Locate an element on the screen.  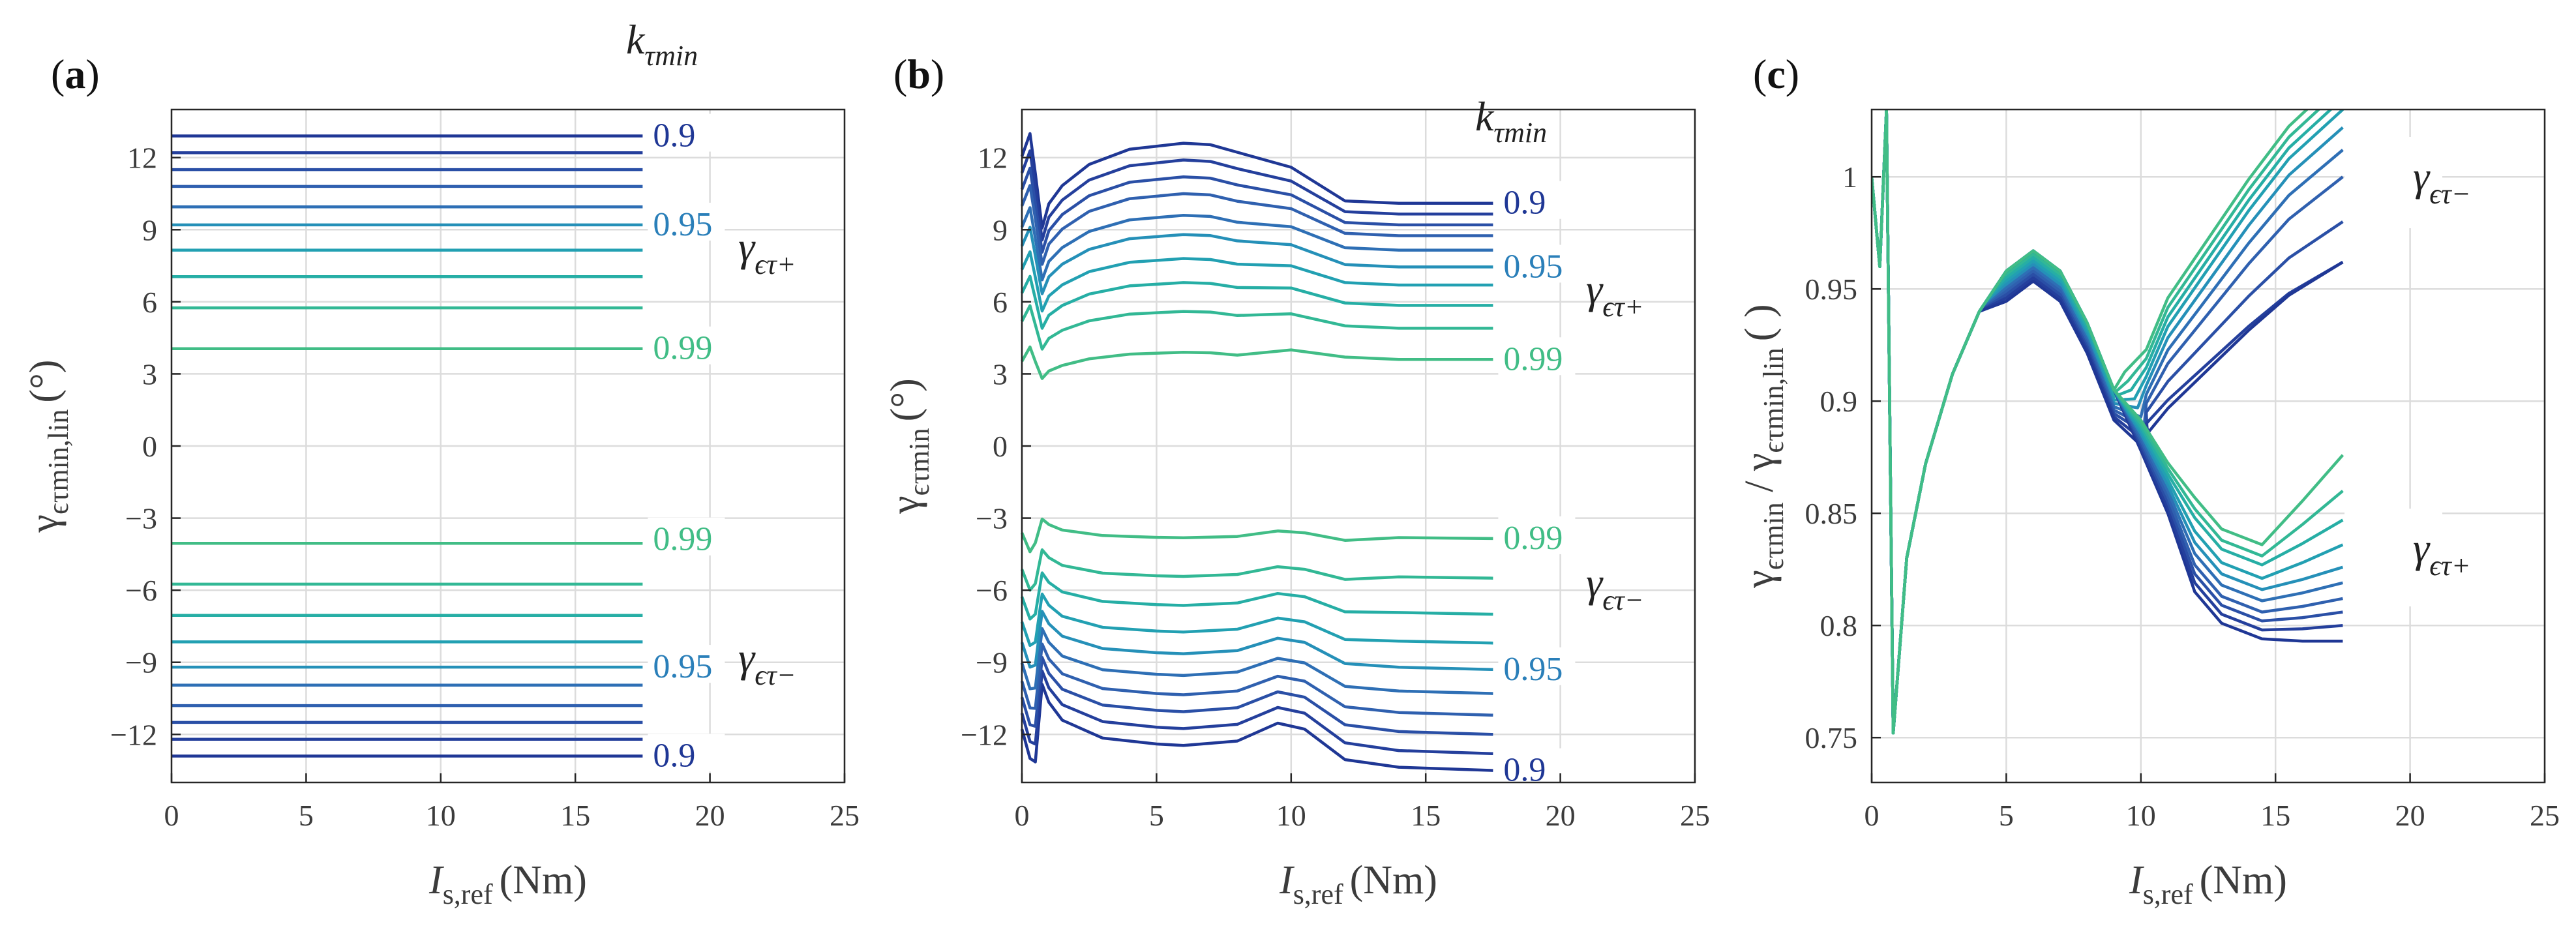
panel-a-curve-labels: 0.9 0.95 0.99 0.99 0.95 0.9 is located at coordinates (686, 443).